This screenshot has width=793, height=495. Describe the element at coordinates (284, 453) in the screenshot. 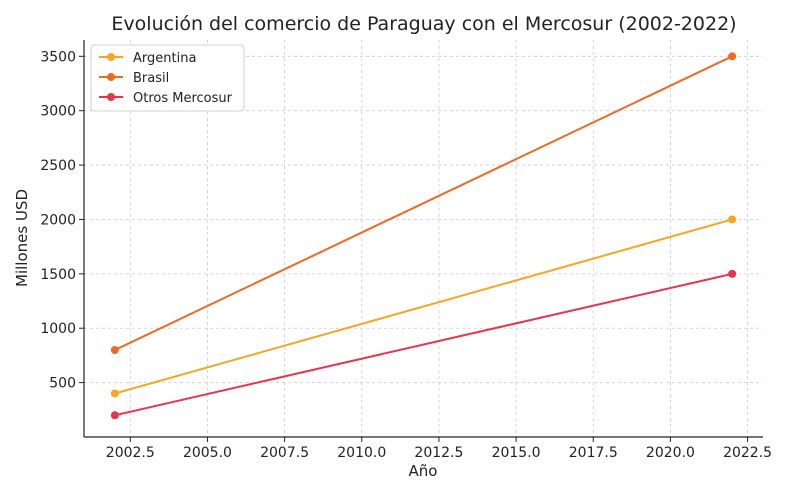

I see `x-tick-label: 2007.5` at that location.